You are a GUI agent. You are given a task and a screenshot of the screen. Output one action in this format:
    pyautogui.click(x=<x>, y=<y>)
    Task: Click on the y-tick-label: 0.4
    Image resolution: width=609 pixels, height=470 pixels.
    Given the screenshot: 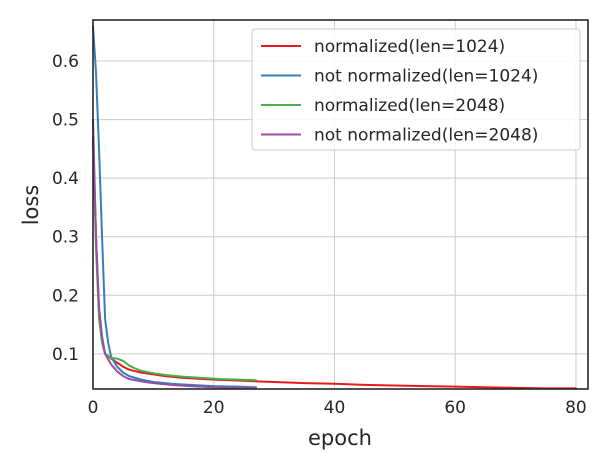 What is the action you would take?
    pyautogui.click(x=65, y=179)
    